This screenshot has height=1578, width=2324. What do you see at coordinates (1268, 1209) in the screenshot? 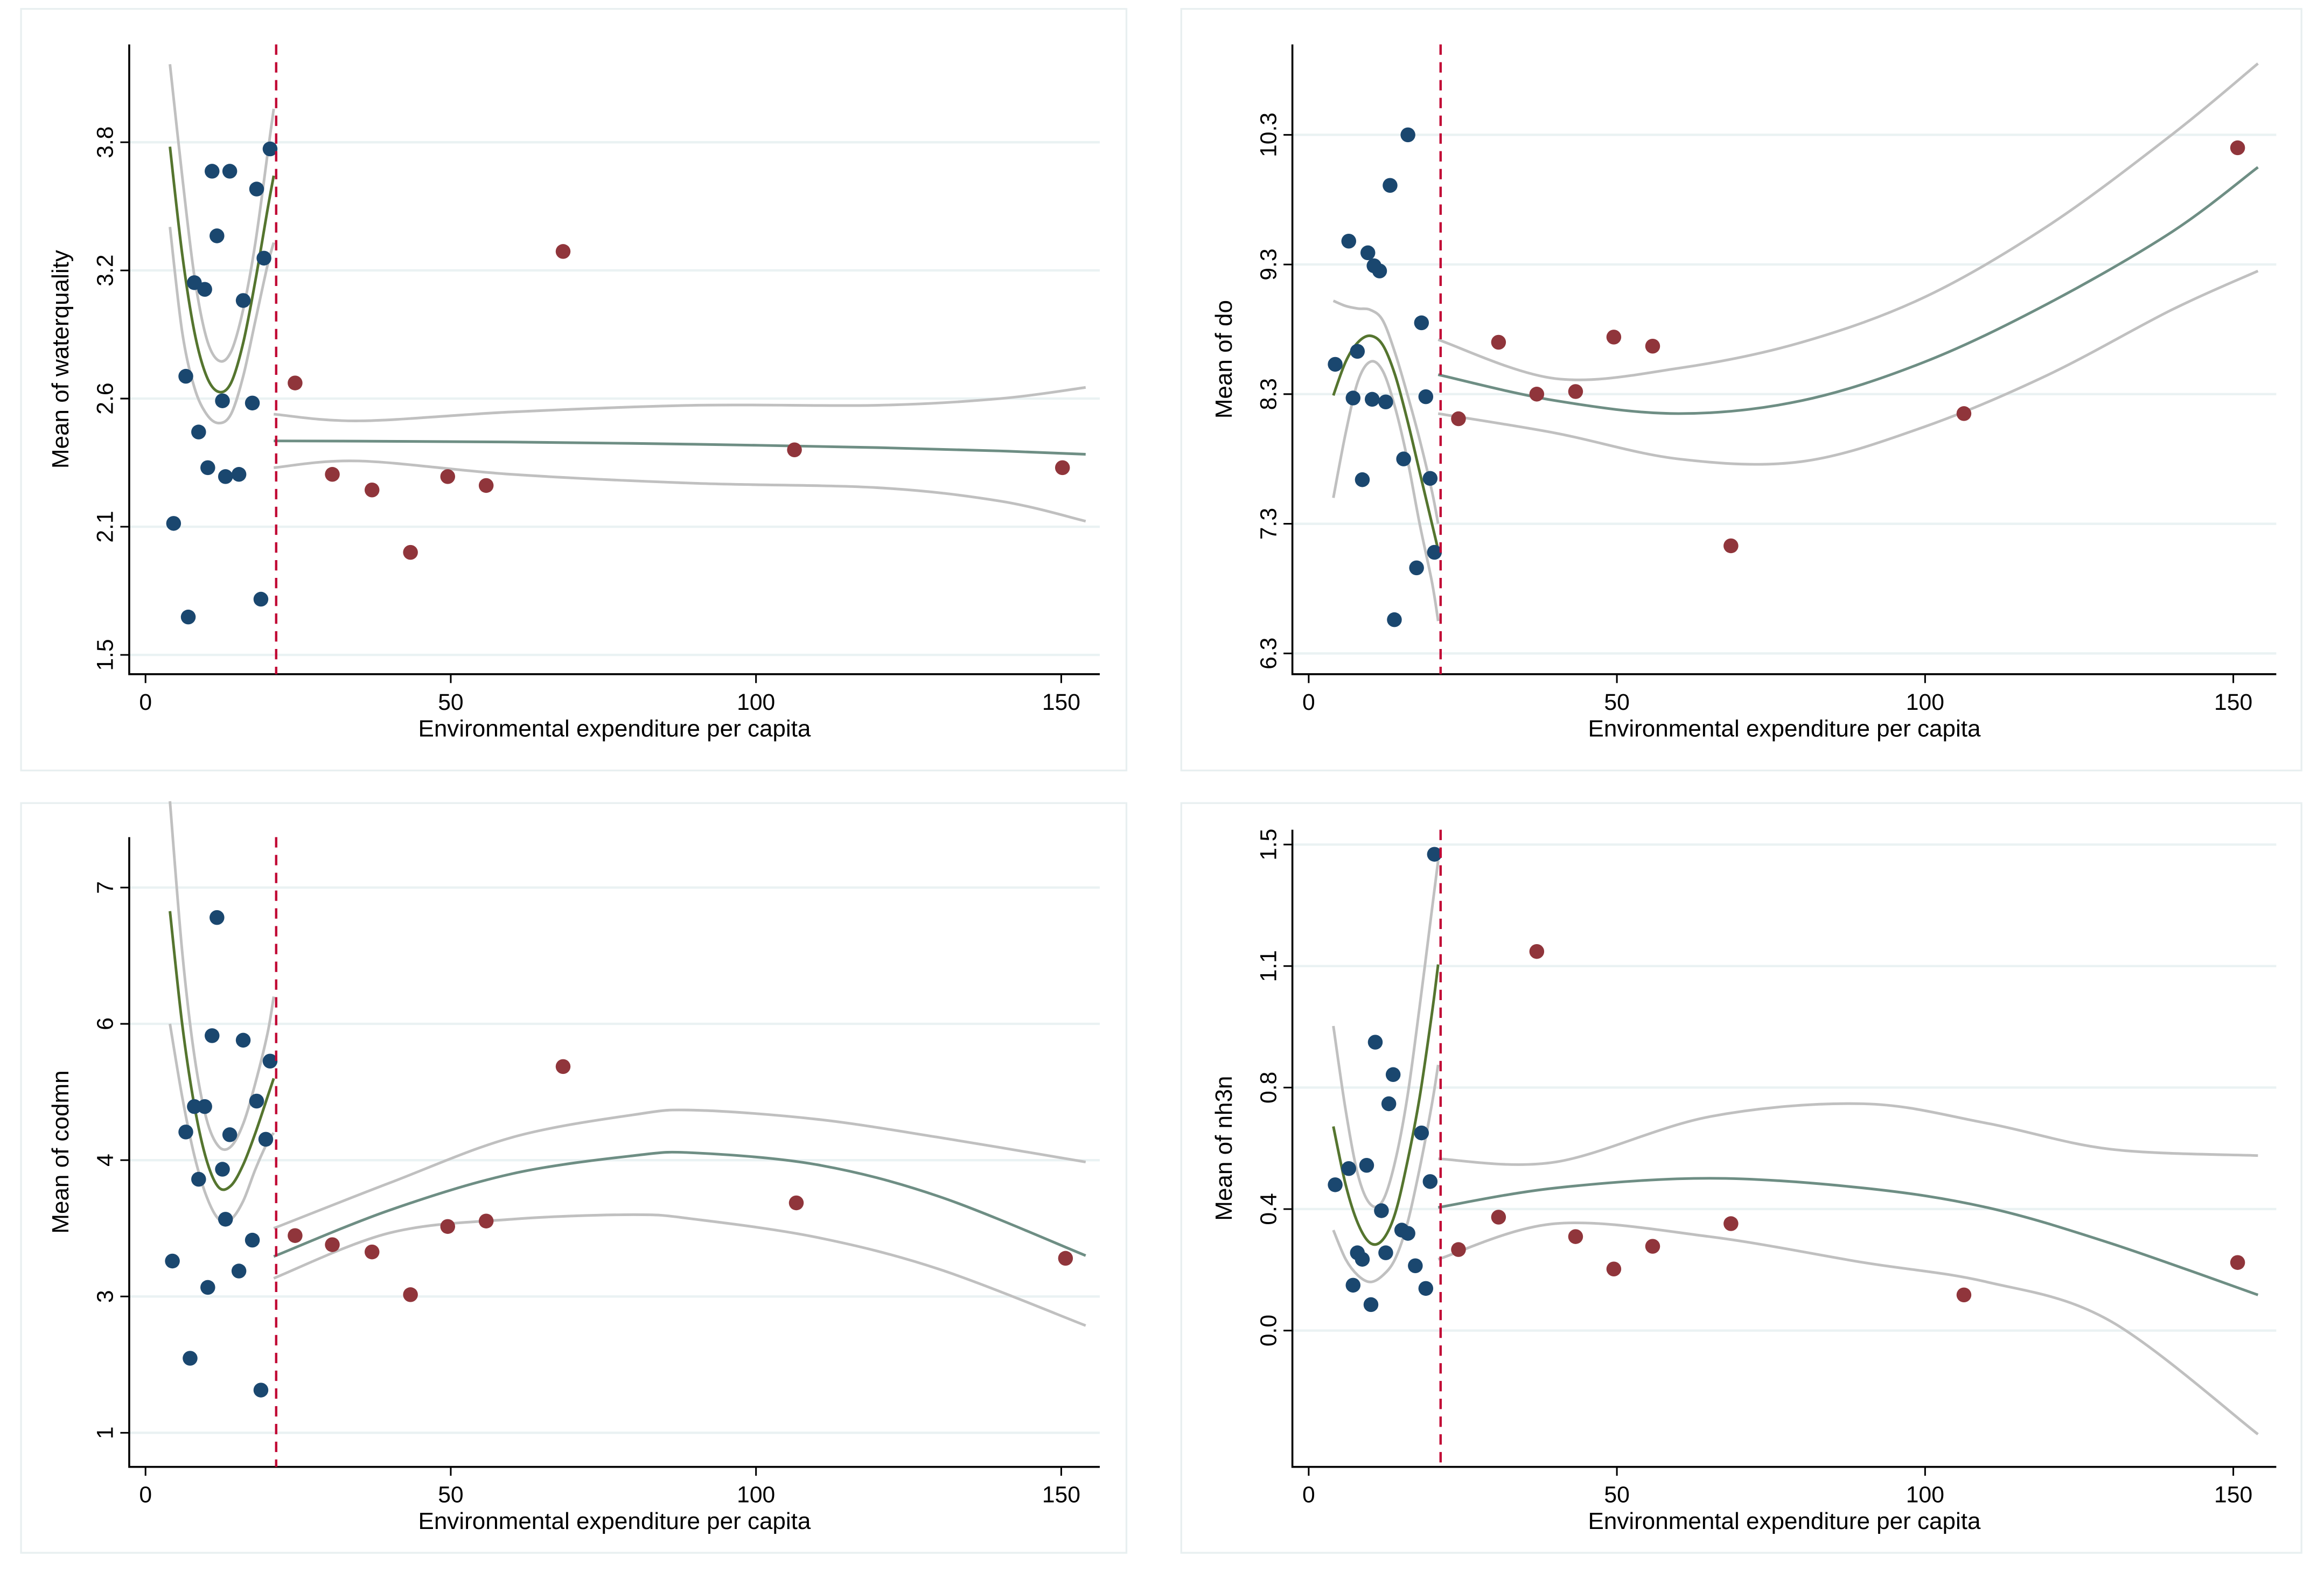
I see `y-tick-label: 0.4` at bounding box center [1268, 1209].